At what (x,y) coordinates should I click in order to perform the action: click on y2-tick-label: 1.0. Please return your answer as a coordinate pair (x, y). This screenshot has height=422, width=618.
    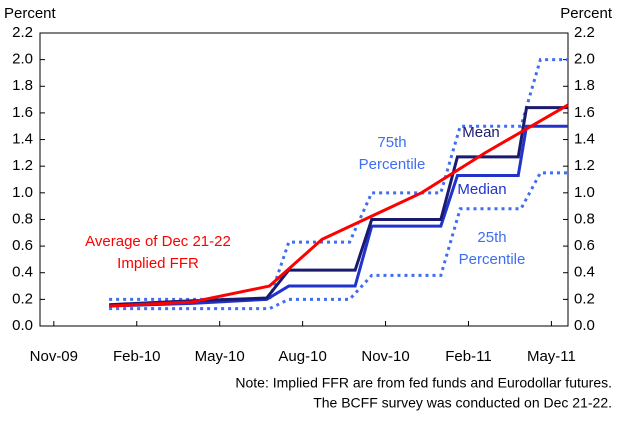
    Looking at the image, I should click on (584, 192).